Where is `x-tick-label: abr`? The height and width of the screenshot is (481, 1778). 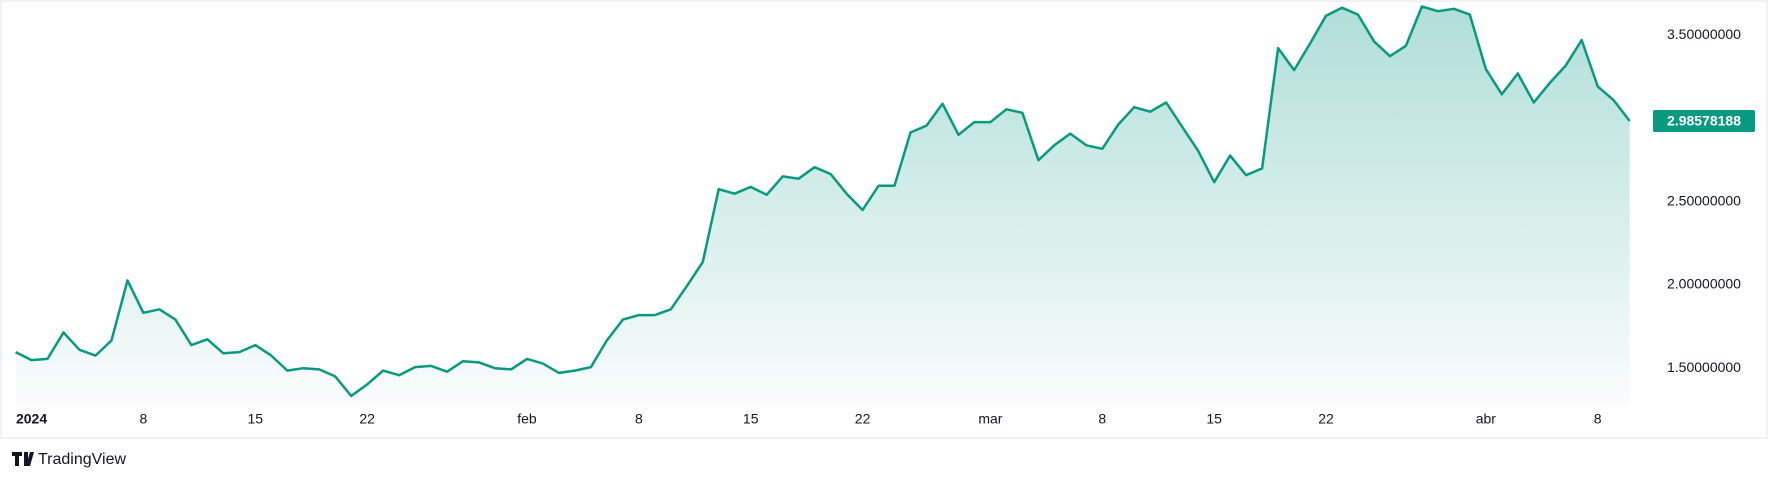 x-tick-label: abr is located at coordinates (1486, 419).